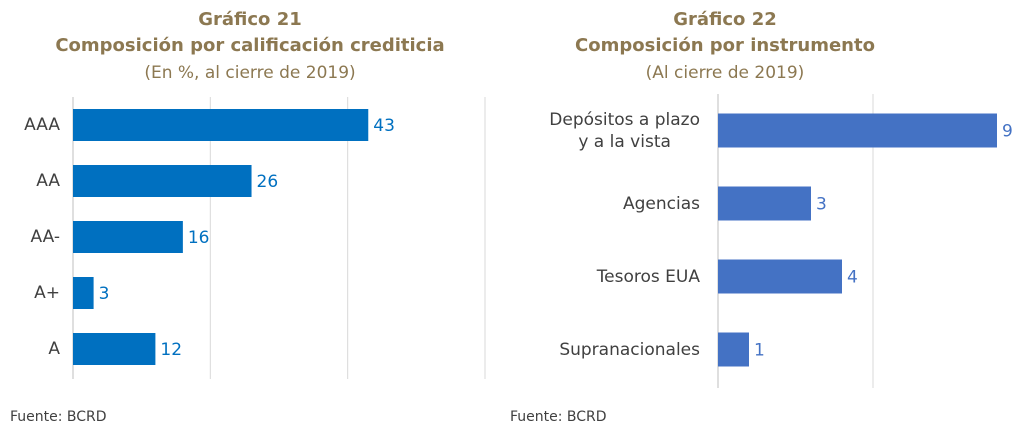 This screenshot has height=426, width=1013. I want to click on category-label: Agencias, so click(661, 203).